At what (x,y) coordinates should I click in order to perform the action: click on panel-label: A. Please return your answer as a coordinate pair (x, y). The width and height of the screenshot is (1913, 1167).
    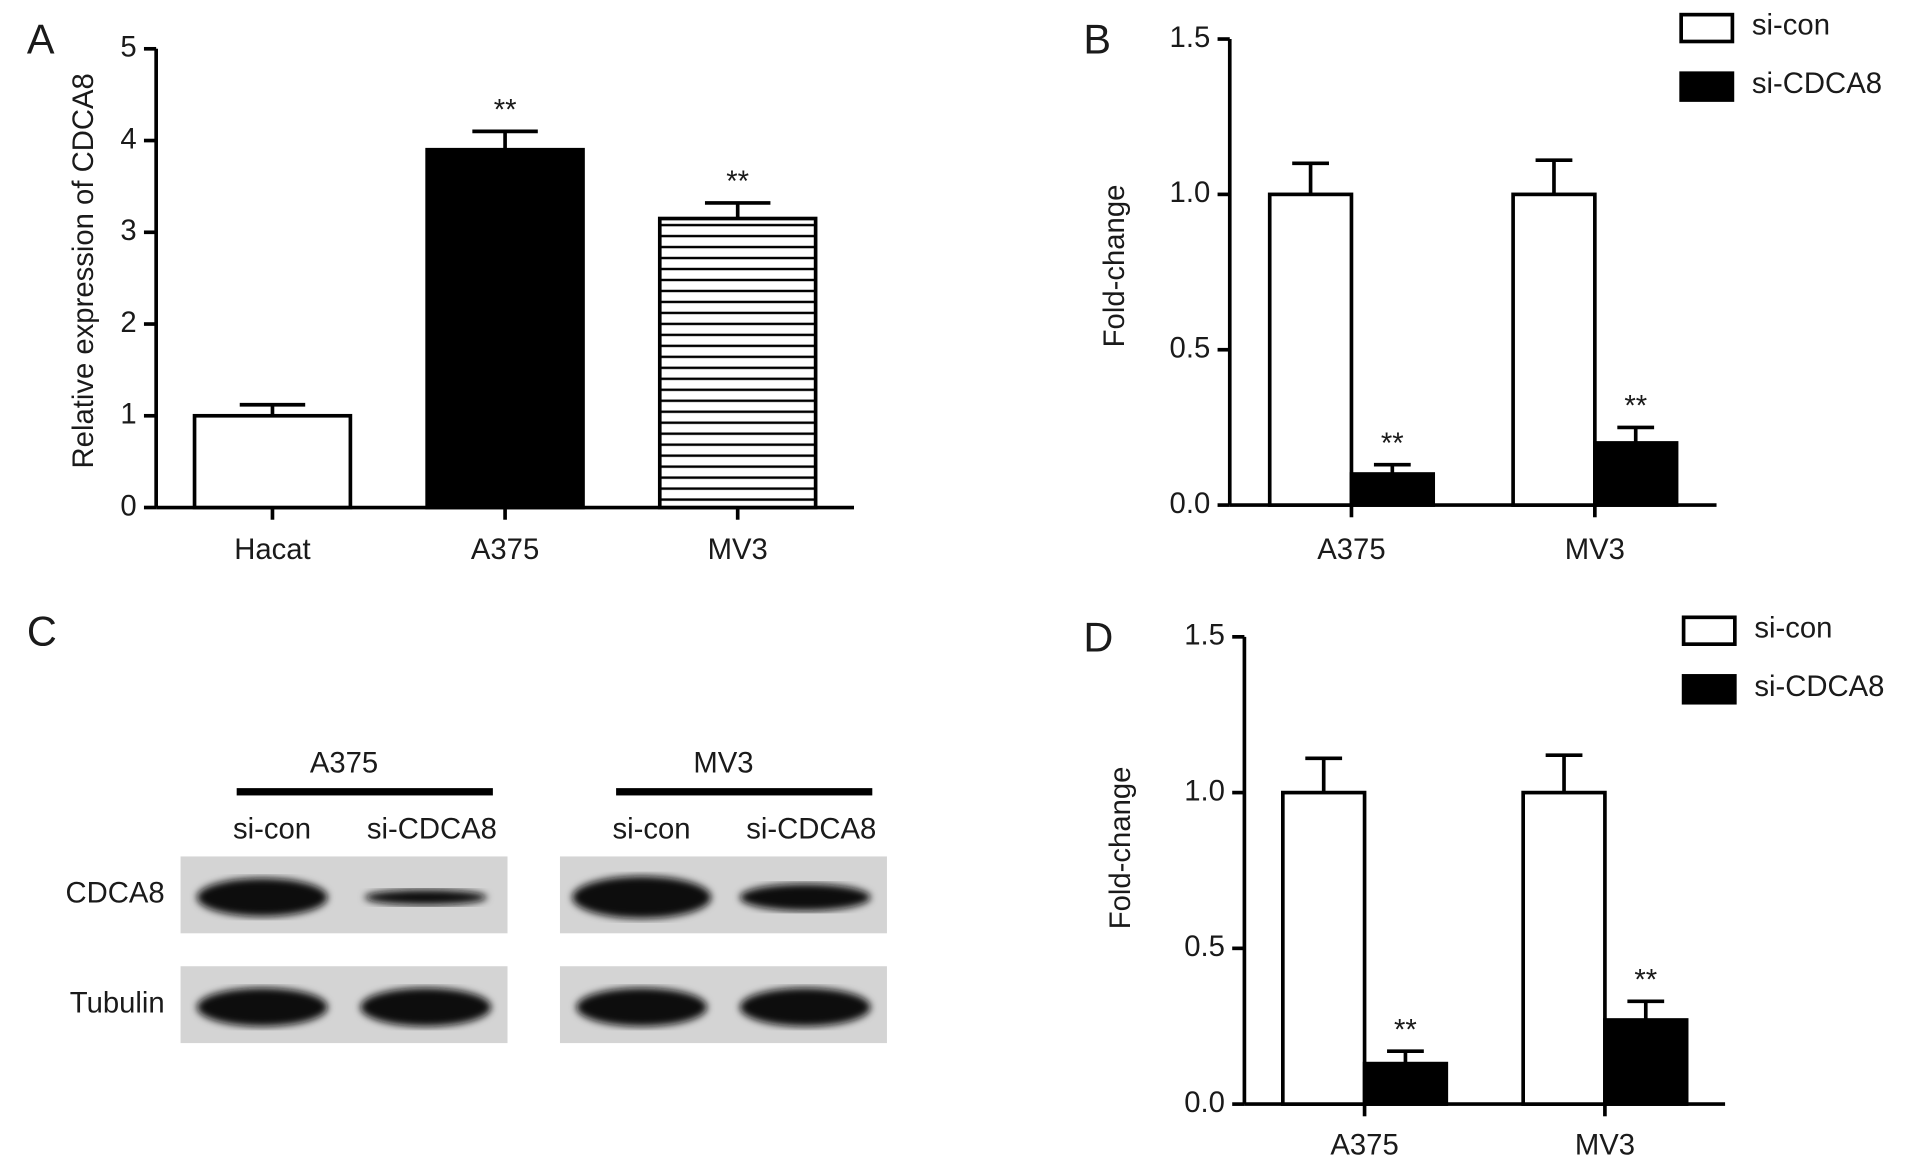
    Looking at the image, I should click on (41, 39).